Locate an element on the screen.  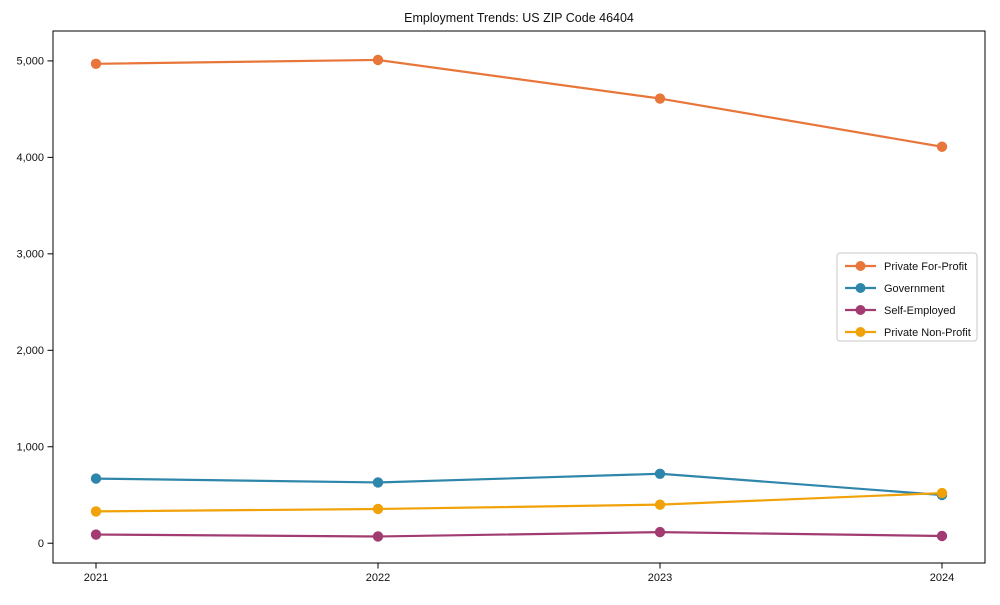
data-point-self-employed-2024 is located at coordinates (942, 536).